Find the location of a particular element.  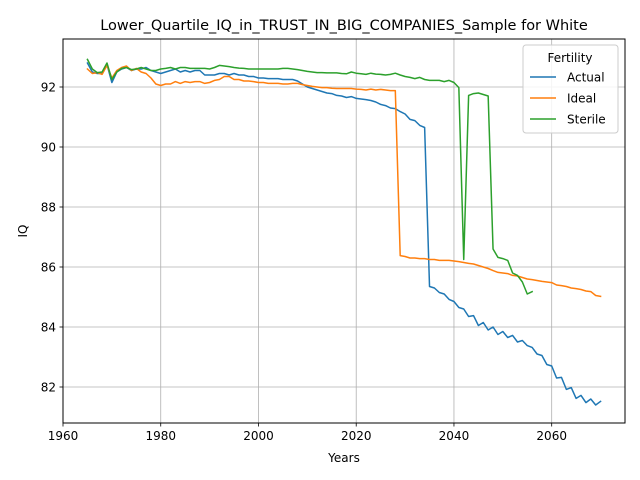

x-tick-label: 2060 is located at coordinates (551, 436).